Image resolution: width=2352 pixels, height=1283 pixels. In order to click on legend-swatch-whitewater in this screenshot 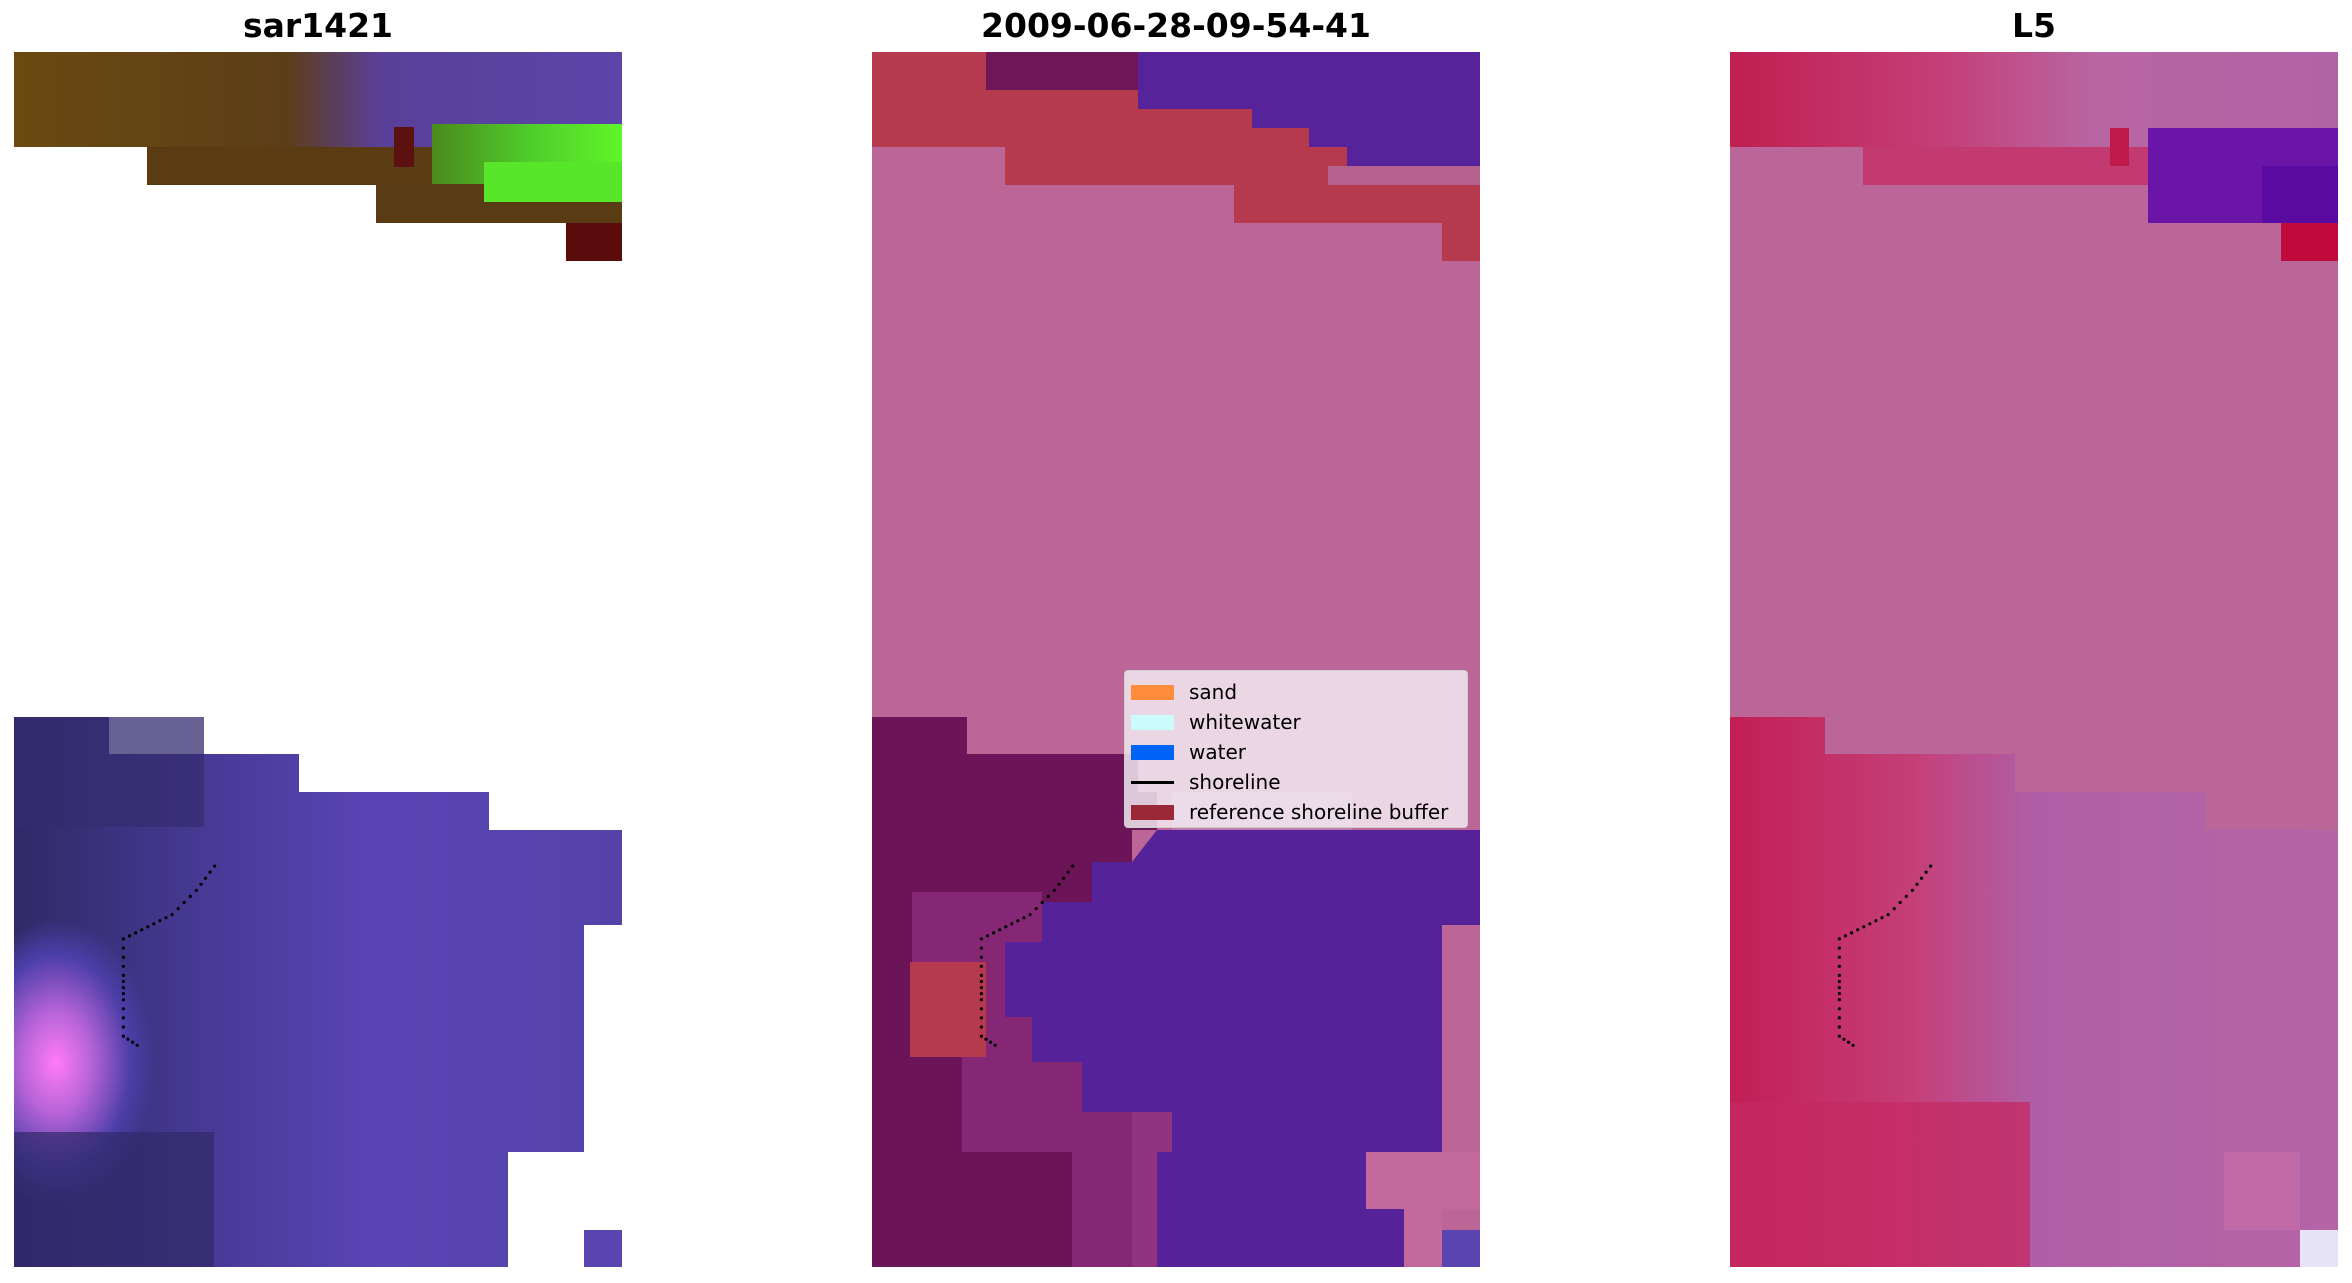, I will do `click(1152, 722)`.